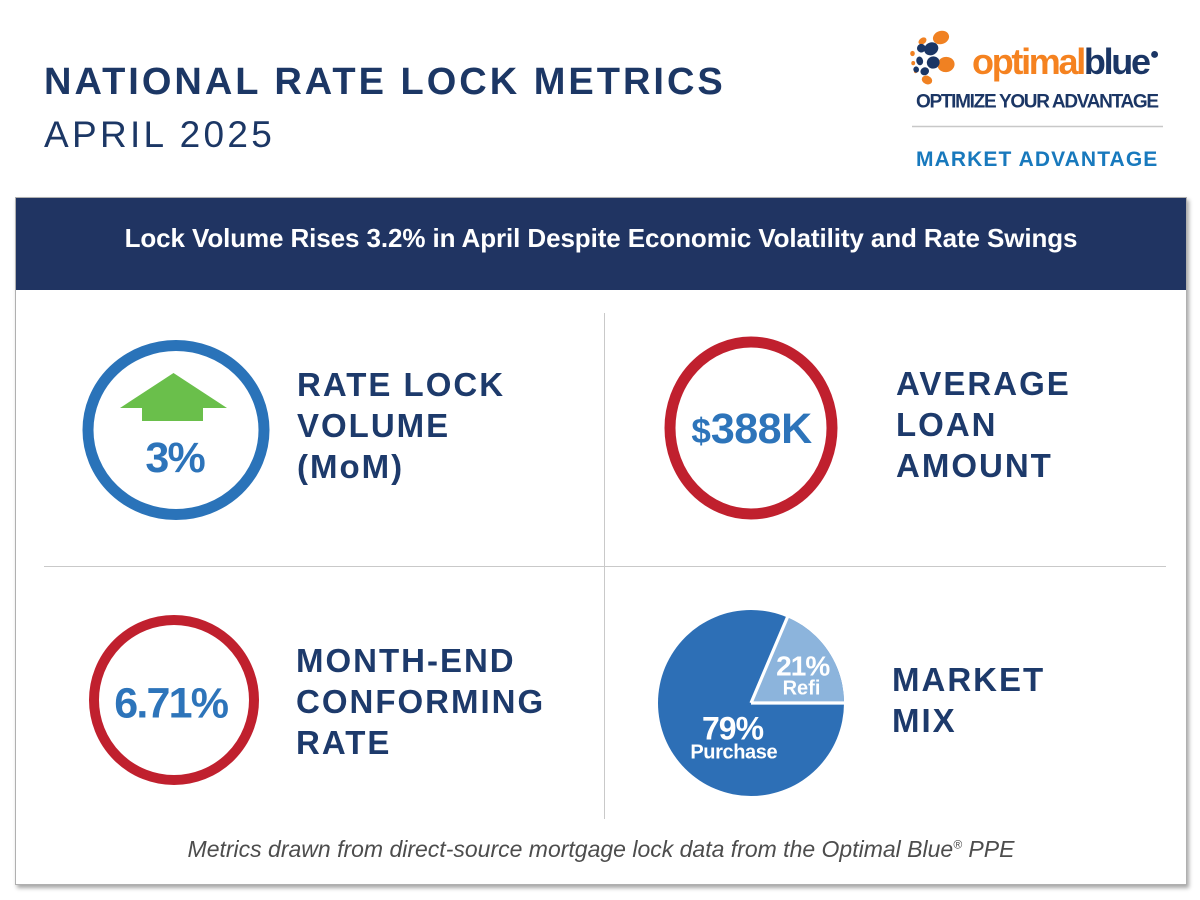  I want to click on svg-text: Purchase, so click(733, 753).